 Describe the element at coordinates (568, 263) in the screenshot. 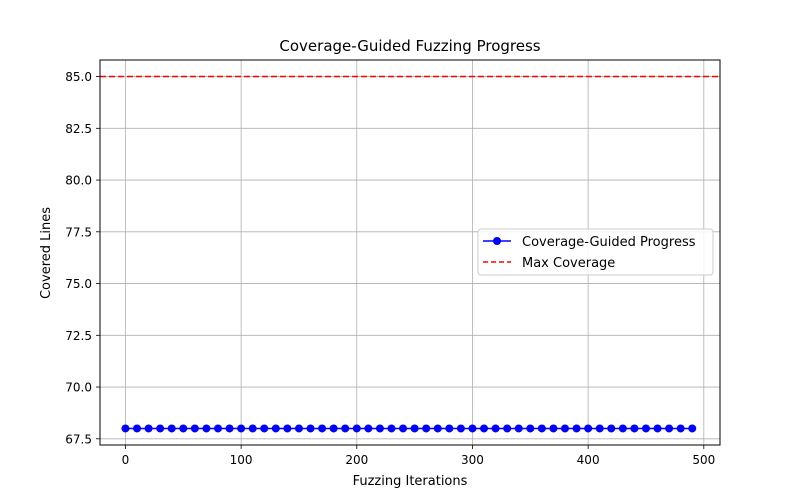

I see `legend-label-max-coverage: Max Coverage` at that location.